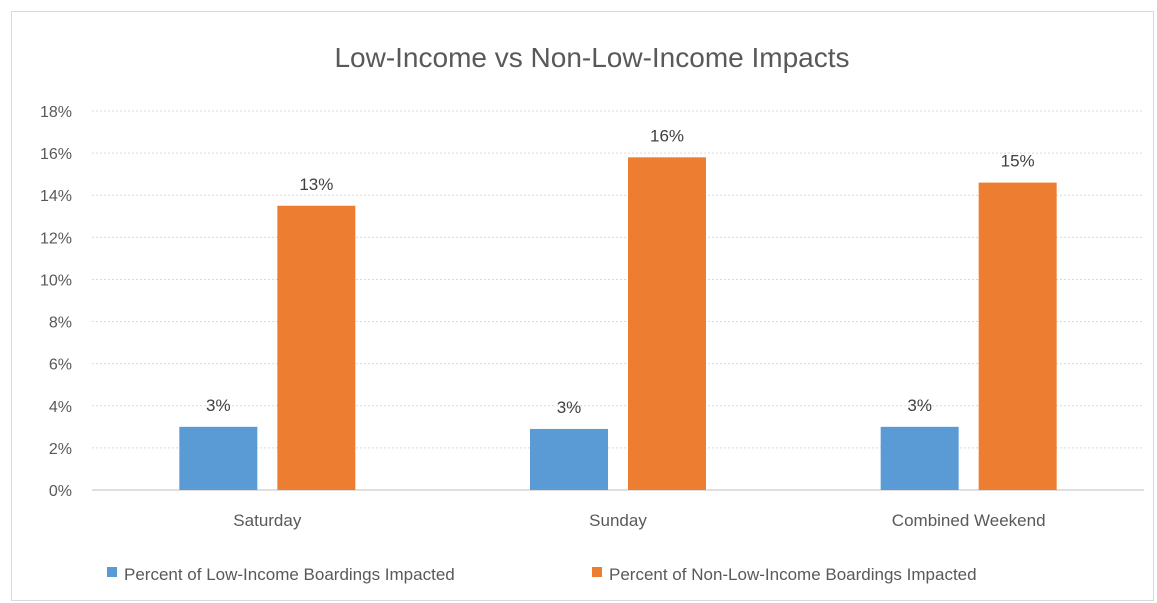 Image resolution: width=1157 pixels, height=603 pixels. Describe the element at coordinates (289, 574) in the screenshot. I see `legend-entry: Percent of Low-Income Boardings Impacted` at that location.